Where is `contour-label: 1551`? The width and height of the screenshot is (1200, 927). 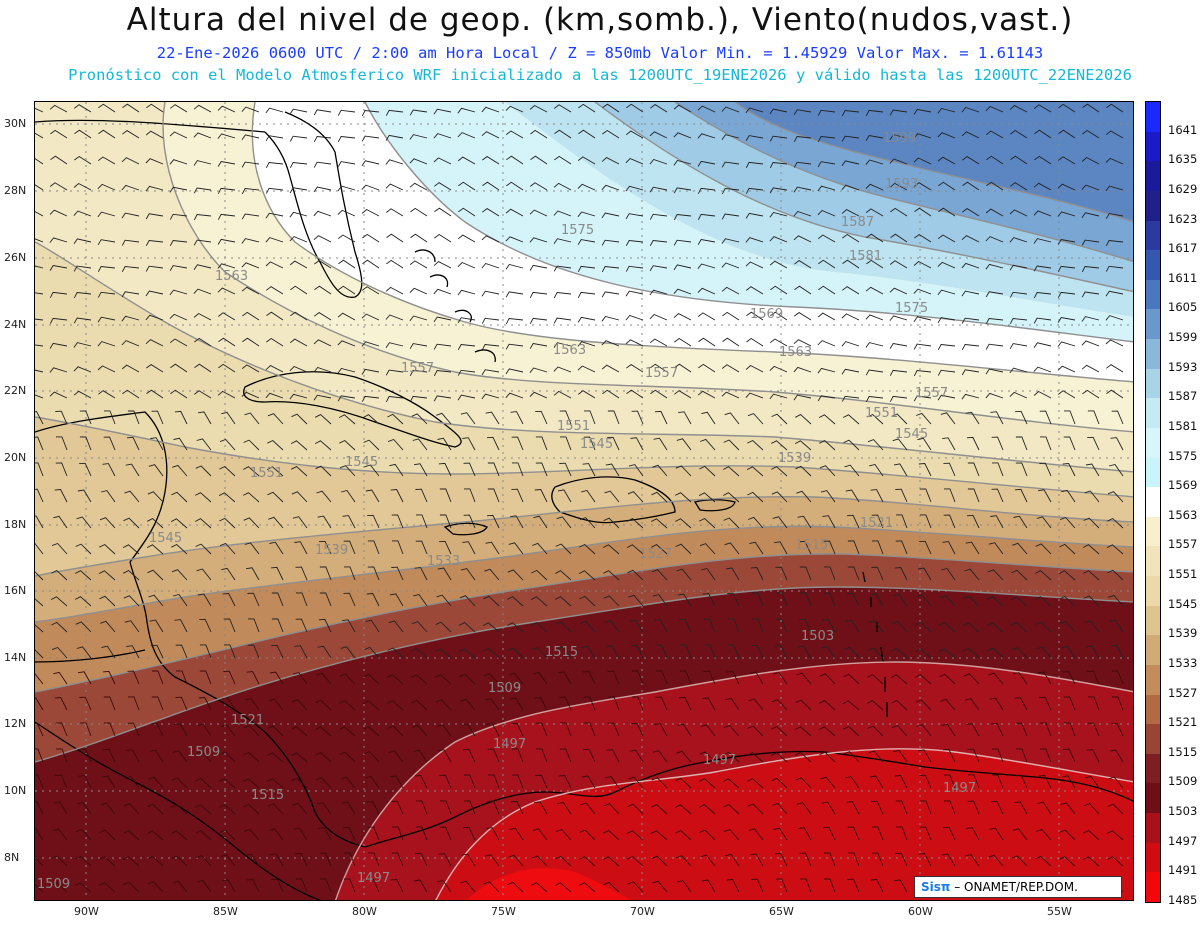
contour-label: 1551 is located at coordinates (573, 426).